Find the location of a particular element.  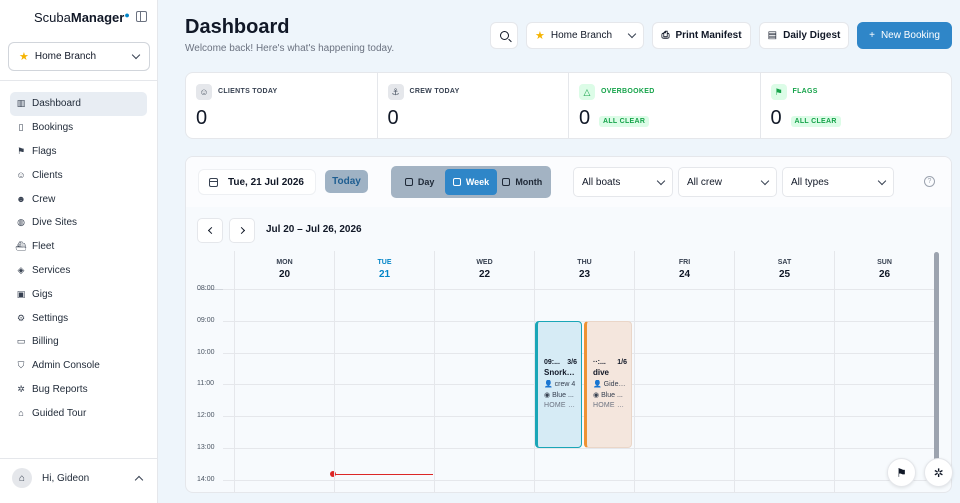

sidebar-item-gigs: ▣ Gigs is located at coordinates (78, 294).